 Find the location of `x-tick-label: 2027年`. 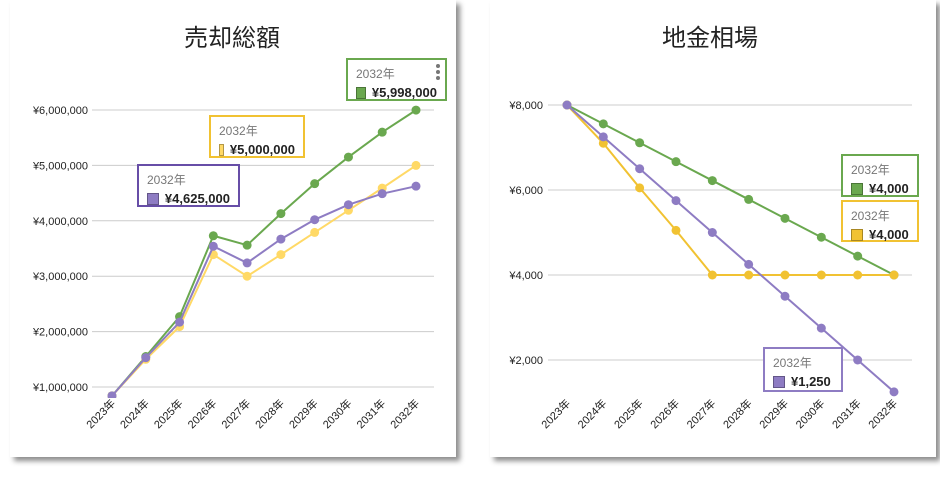

x-tick-label: 2027年 is located at coordinates (235, 413).